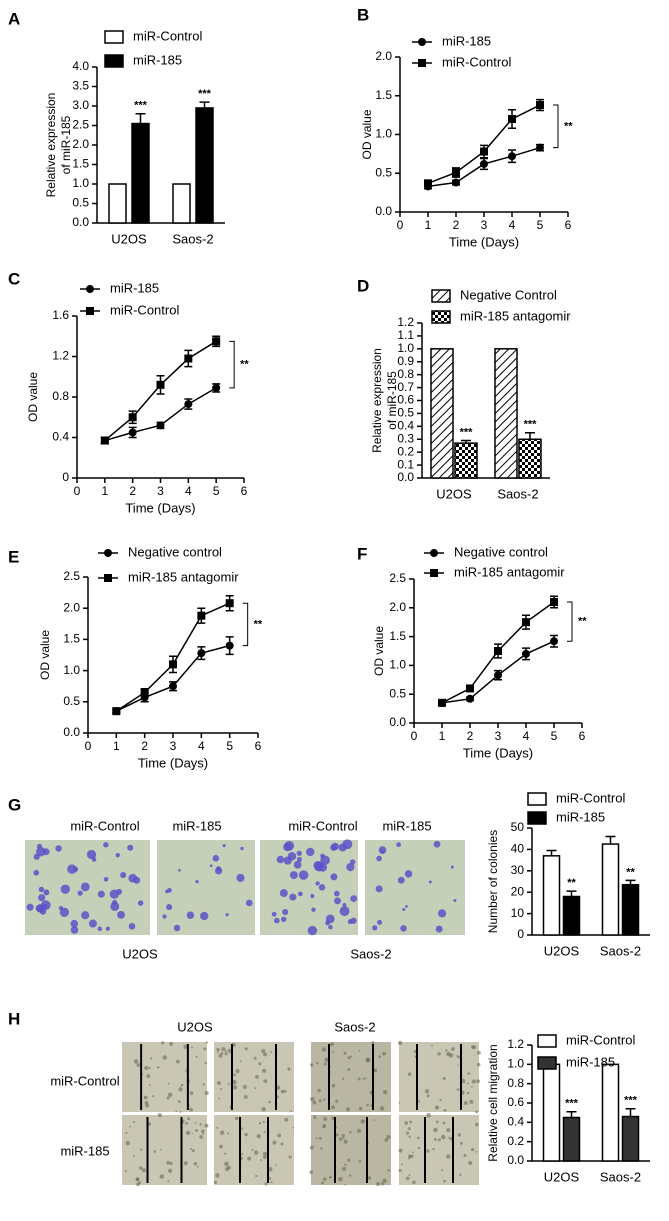 The height and width of the screenshot is (1221, 669). Describe the element at coordinates (160, 507) in the screenshot. I see `x-axis-label: Time (Days)` at that location.